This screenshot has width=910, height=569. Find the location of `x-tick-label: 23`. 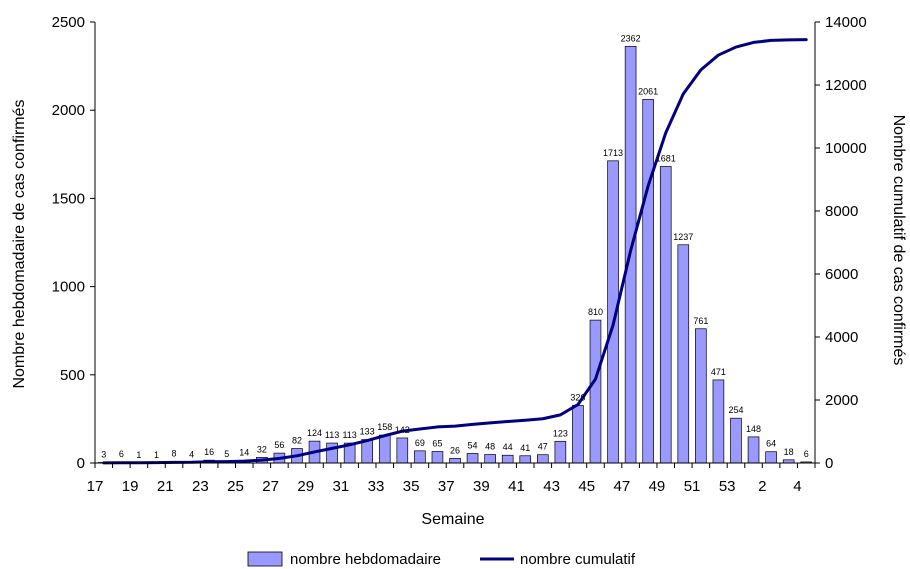

x-tick-label: 23 is located at coordinates (200, 486).